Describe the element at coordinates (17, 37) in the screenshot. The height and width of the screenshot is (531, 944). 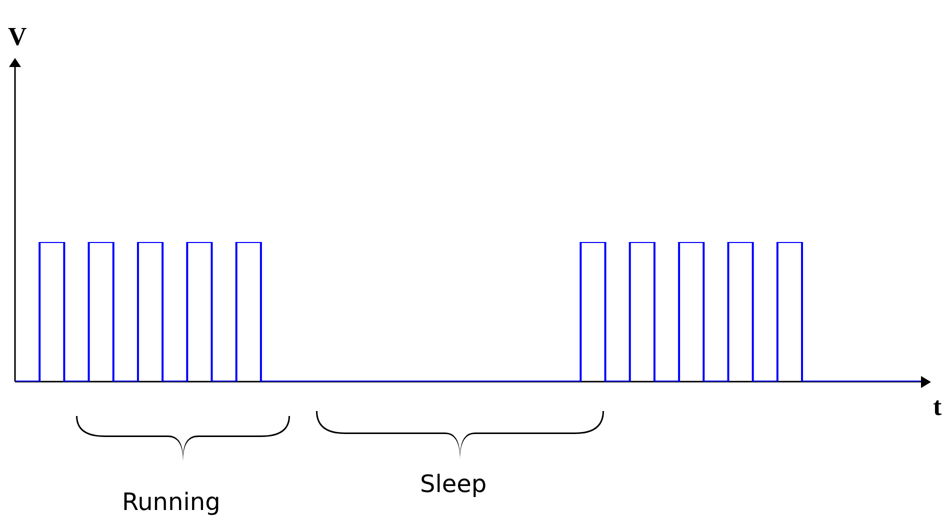
I see `text: V` at that location.